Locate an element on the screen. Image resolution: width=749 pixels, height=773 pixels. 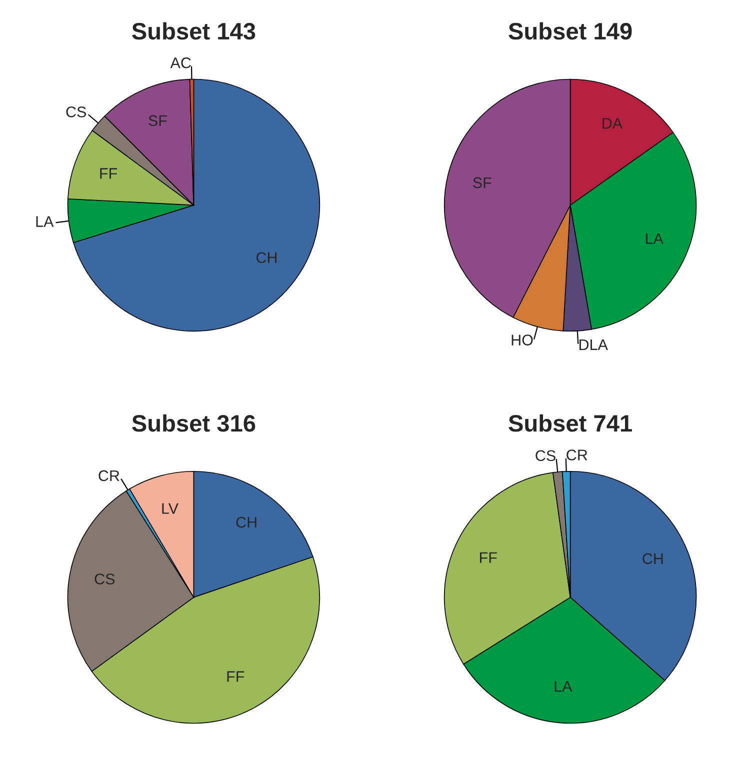
chart-title: Subset 149 is located at coordinates (570, 31).